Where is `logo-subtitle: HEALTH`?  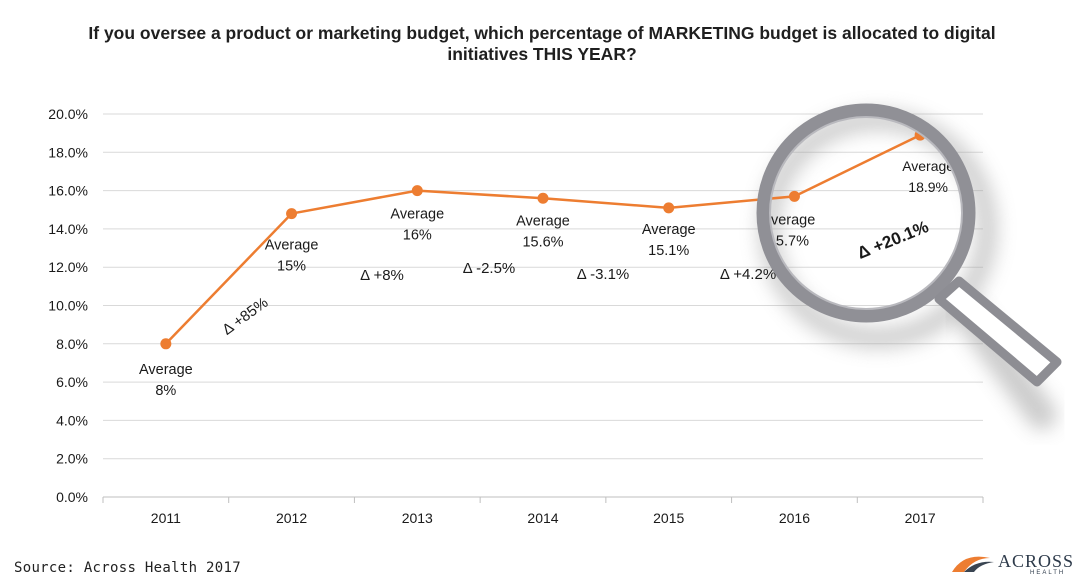 logo-subtitle: HEALTH is located at coordinates (1048, 573).